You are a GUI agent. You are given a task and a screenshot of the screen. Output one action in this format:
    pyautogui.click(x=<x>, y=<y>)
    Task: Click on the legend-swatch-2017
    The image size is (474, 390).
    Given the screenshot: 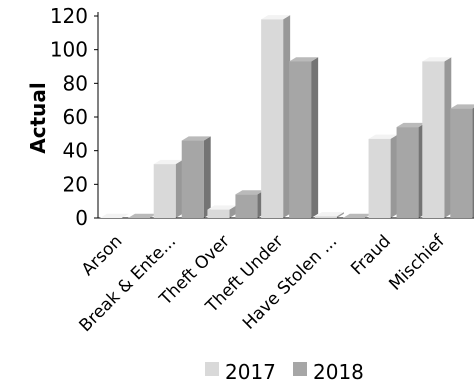 What is the action you would take?
    pyautogui.click(x=212, y=369)
    